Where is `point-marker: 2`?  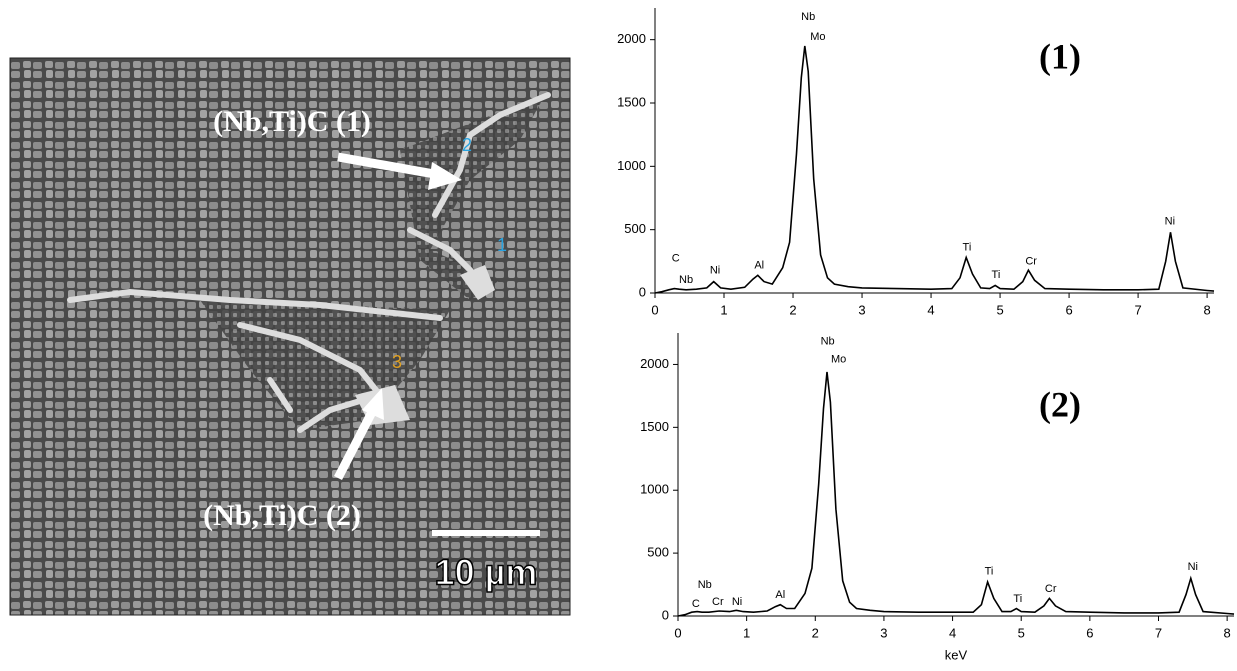 point-marker: 2 is located at coordinates (467, 145).